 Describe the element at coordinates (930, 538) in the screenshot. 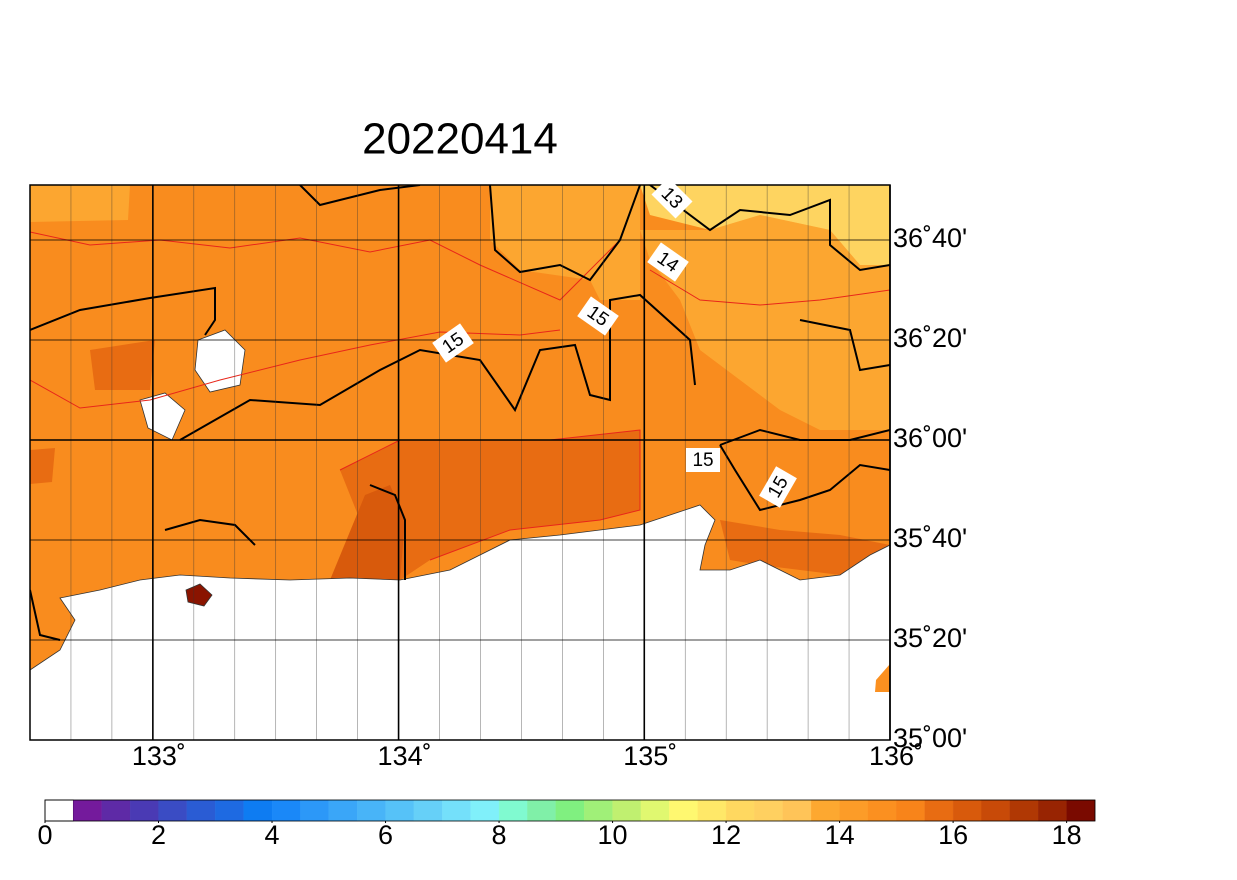

I see `lat-tick-label: 35˚40'` at that location.